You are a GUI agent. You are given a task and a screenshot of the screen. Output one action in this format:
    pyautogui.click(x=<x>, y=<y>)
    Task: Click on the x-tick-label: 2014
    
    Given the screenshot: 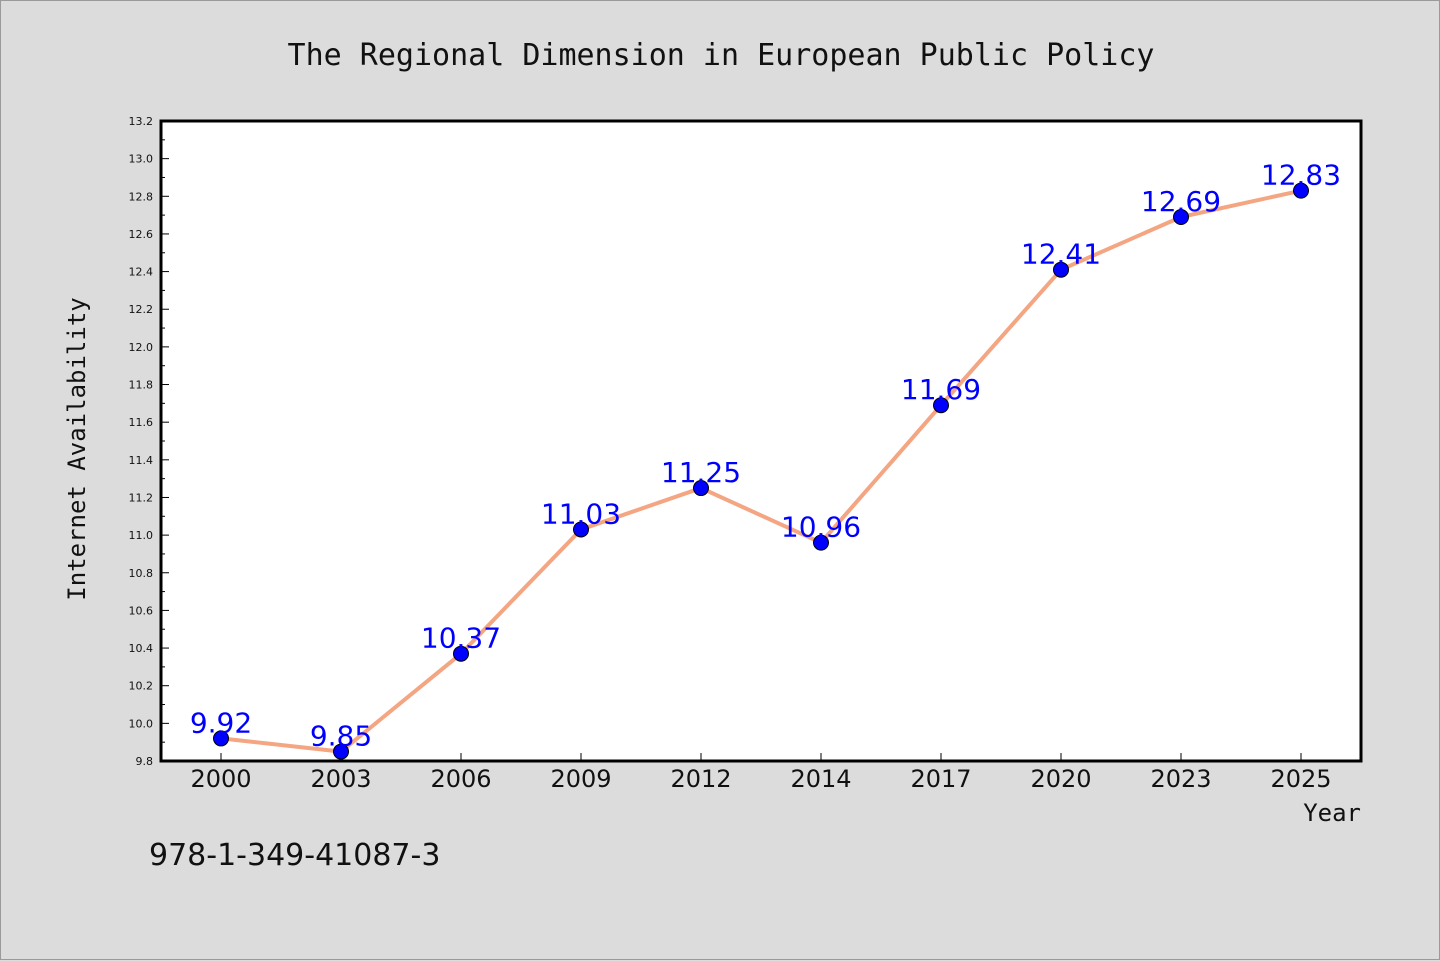 What is the action you would take?
    pyautogui.click(x=820, y=779)
    